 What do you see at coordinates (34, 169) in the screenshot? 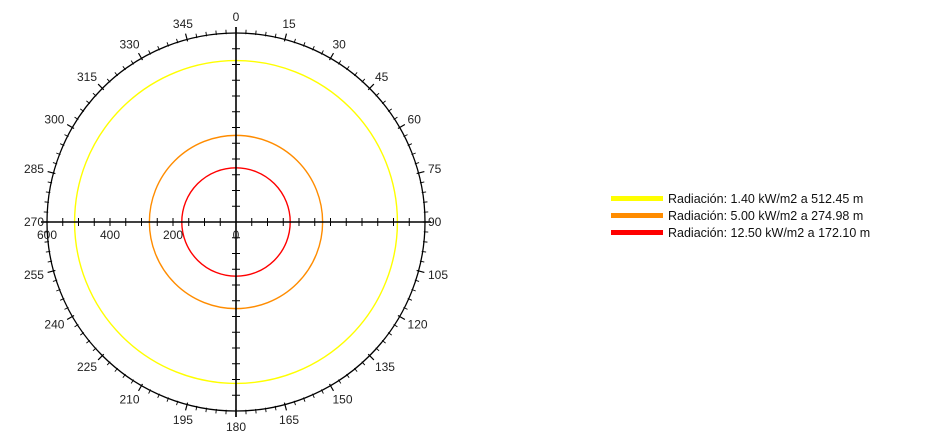
I see `angle-label-285: 285` at bounding box center [34, 169].